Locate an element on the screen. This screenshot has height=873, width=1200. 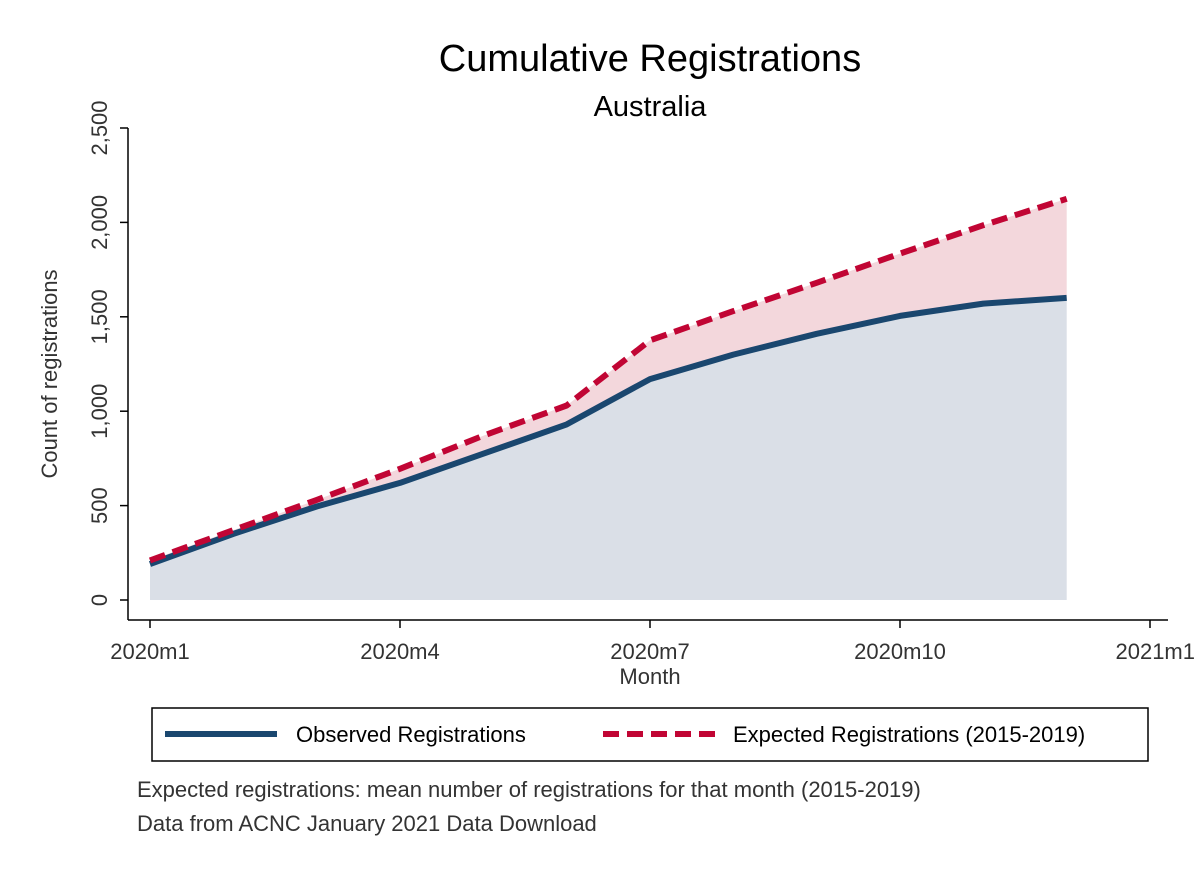
x-tick-label: 2020m4 is located at coordinates (400, 651).